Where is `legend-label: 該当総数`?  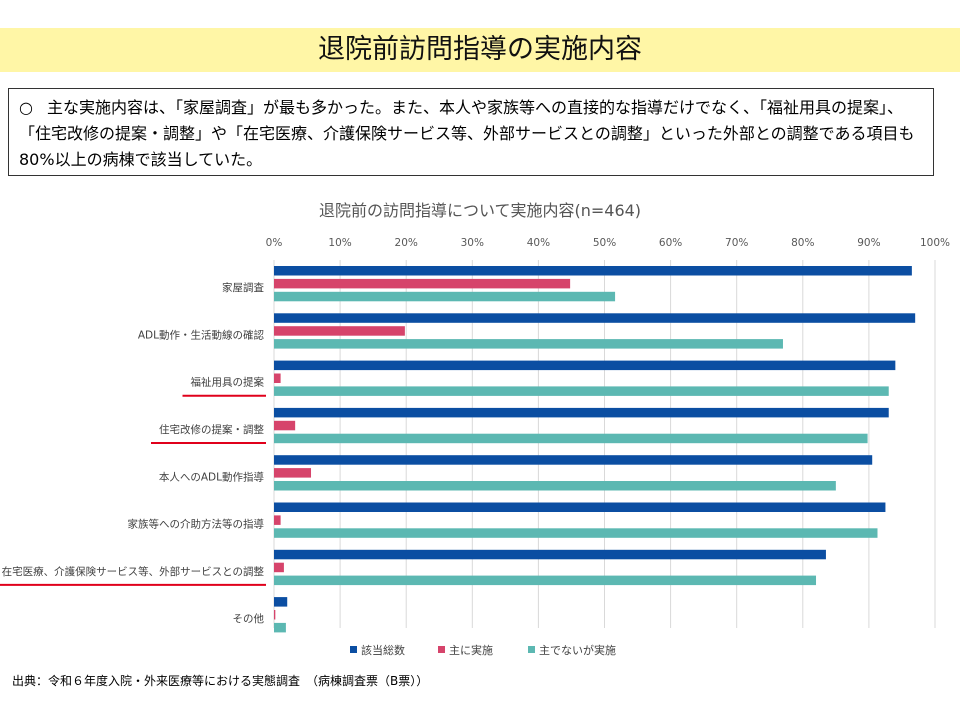
legend-label: 該当総数 is located at coordinates (383, 650).